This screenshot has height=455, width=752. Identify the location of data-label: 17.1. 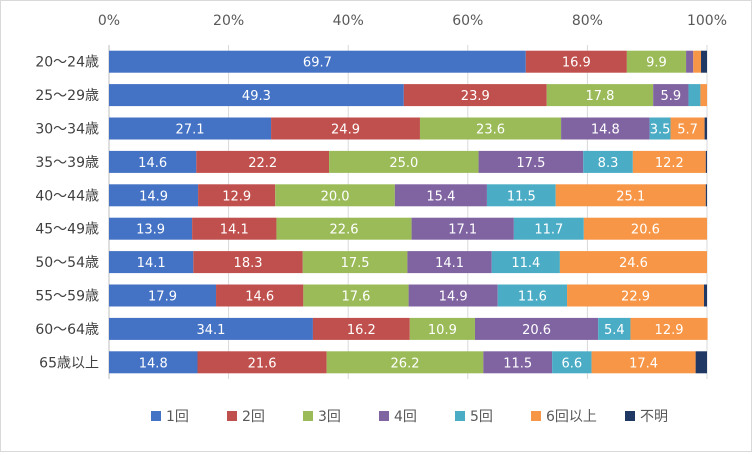
(462, 230).